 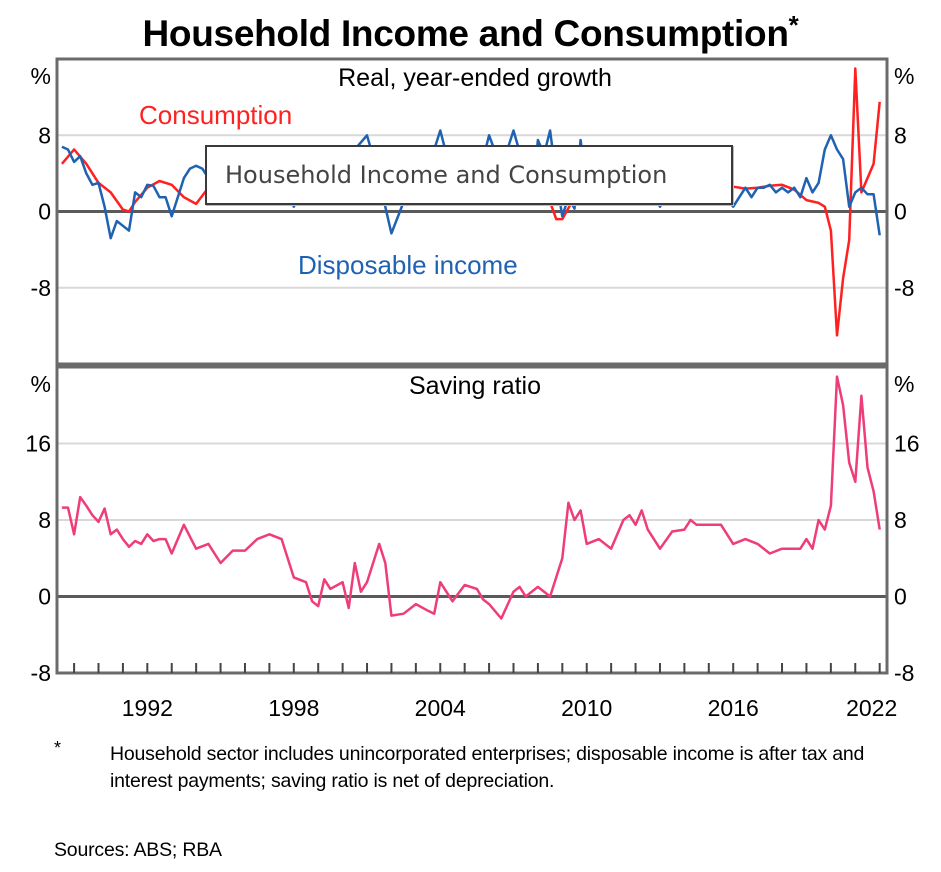 What do you see at coordinates (510, 708) in the screenshot?
I see `x-axis-tick-labels: 1992 1998 2004 2010 2016 2022` at bounding box center [510, 708].